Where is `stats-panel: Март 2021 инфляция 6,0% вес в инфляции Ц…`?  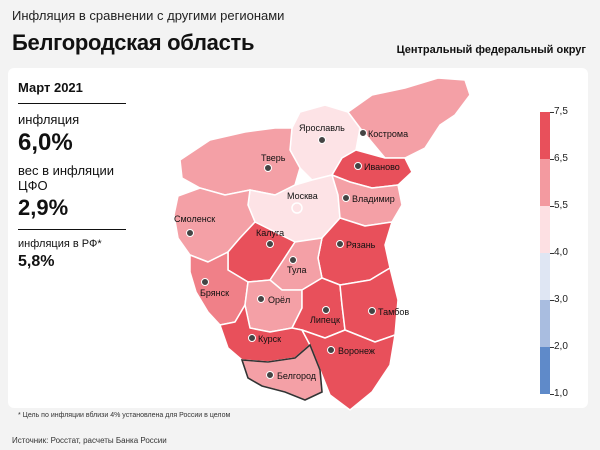
stats-panel: Март 2021 инфляция 6,0% вес в инфляции Ц… is located at coordinates (78, 175).